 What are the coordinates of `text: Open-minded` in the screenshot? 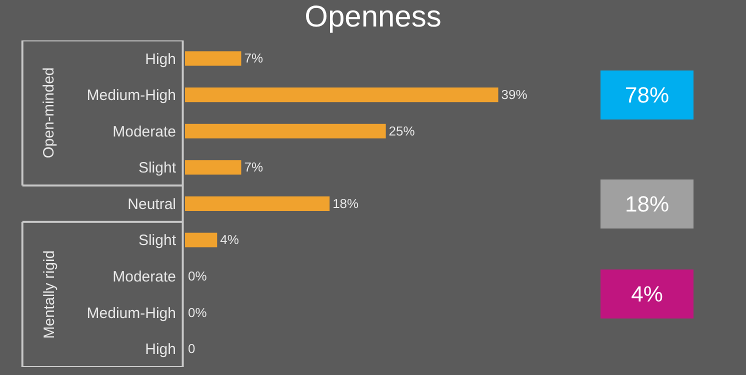 It's located at (49, 112).